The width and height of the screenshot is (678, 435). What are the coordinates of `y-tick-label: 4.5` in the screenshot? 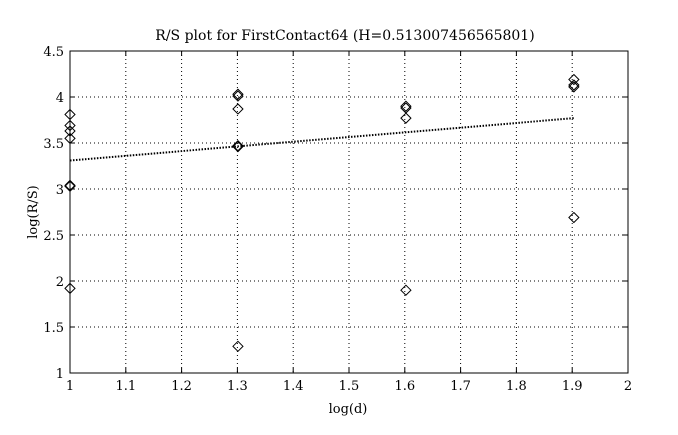 It's located at (53, 52).